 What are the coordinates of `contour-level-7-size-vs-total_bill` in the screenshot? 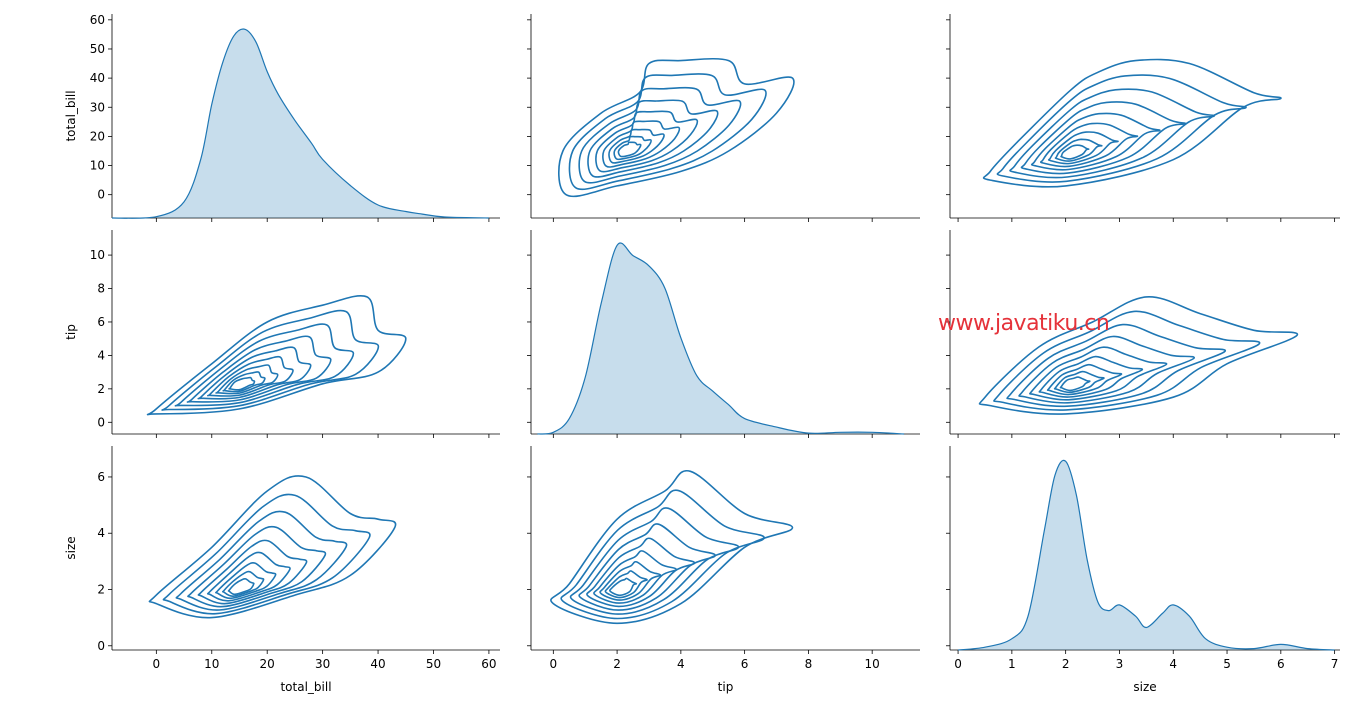 It's located at (243, 583).